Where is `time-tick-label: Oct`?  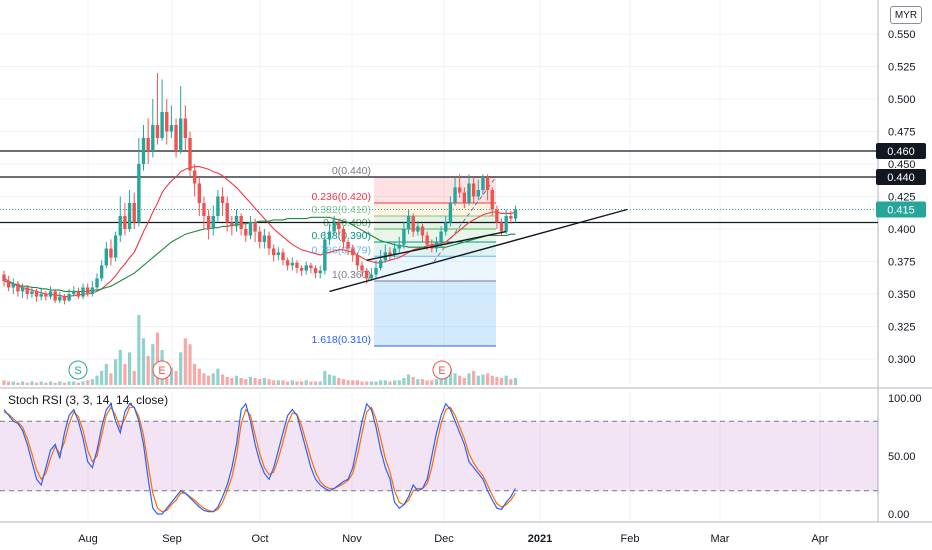
time-tick-label: Oct is located at coordinates (259, 539).